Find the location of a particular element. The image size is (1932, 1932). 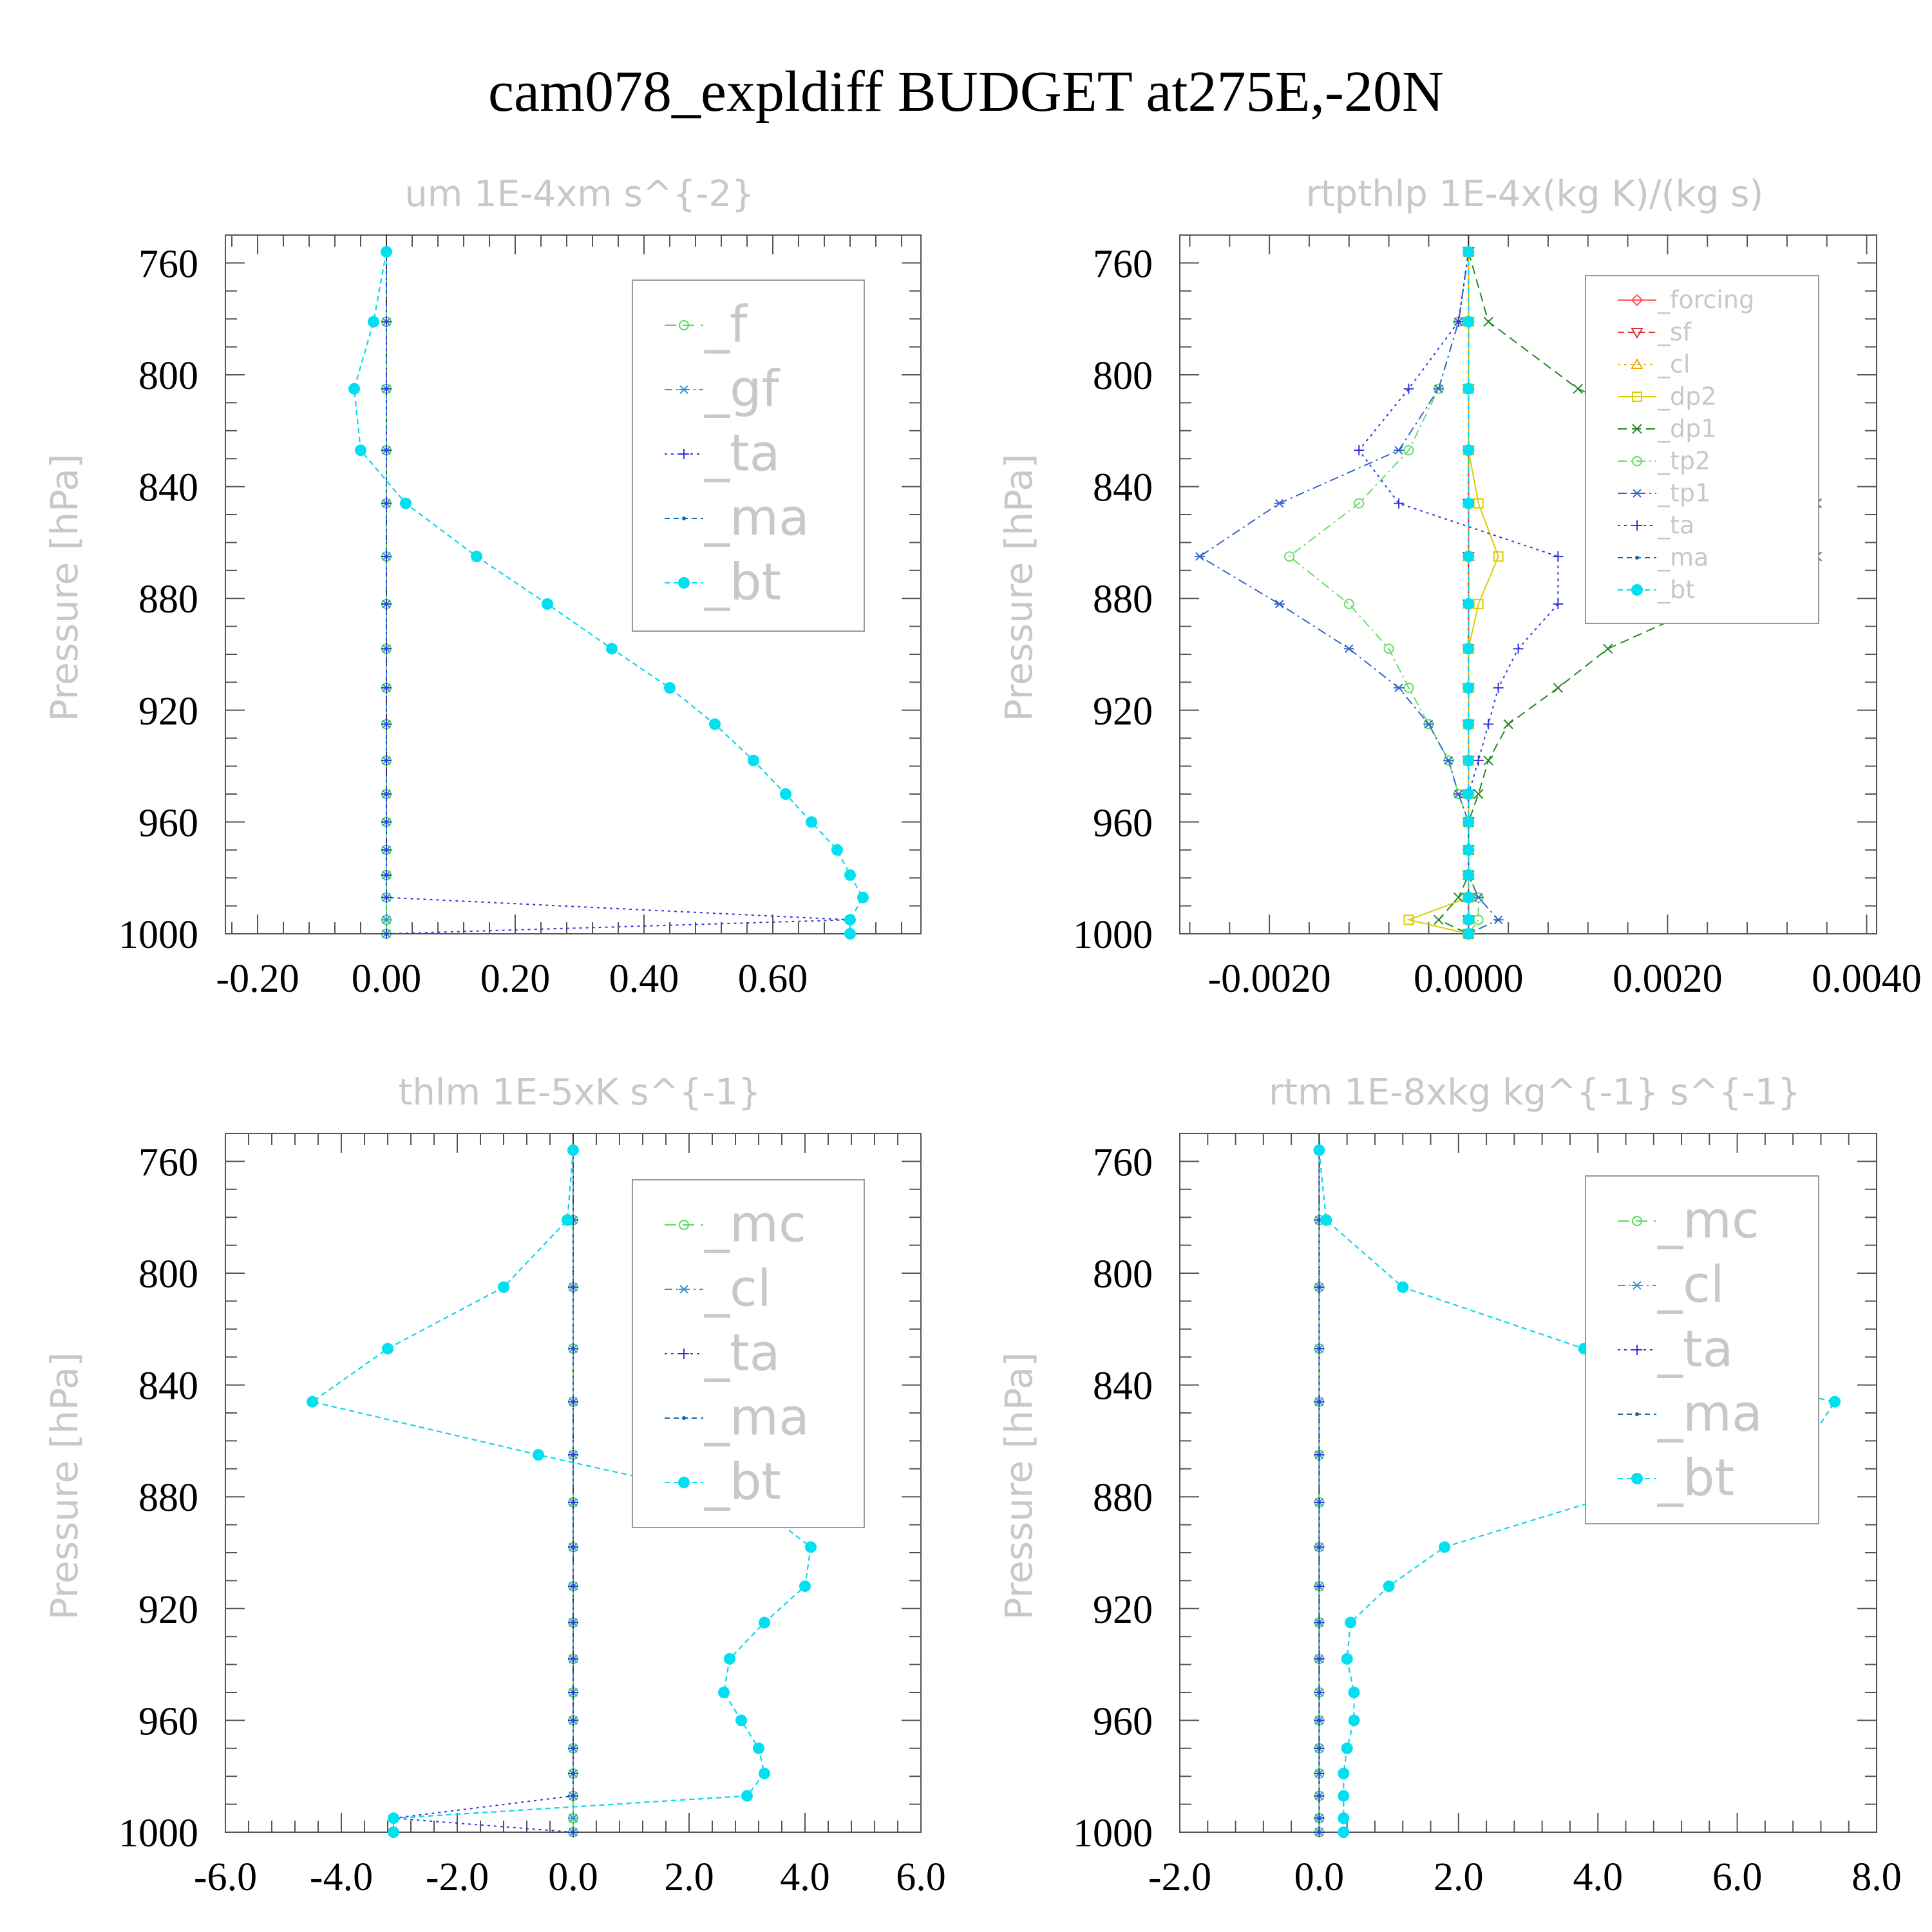

x-tick-label: 0.0000 is located at coordinates (1469, 979).